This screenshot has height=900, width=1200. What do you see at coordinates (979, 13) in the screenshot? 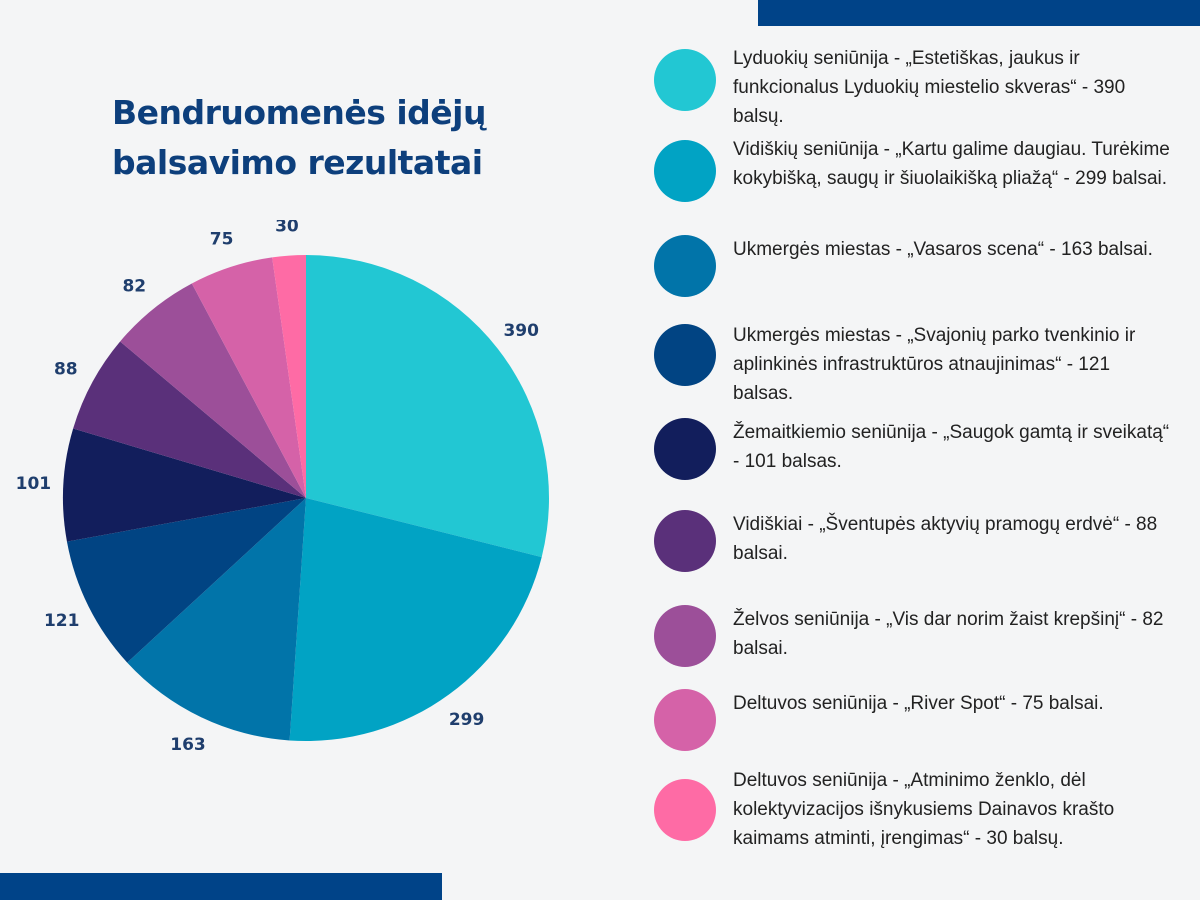
I see `top-accent-bar` at bounding box center [979, 13].